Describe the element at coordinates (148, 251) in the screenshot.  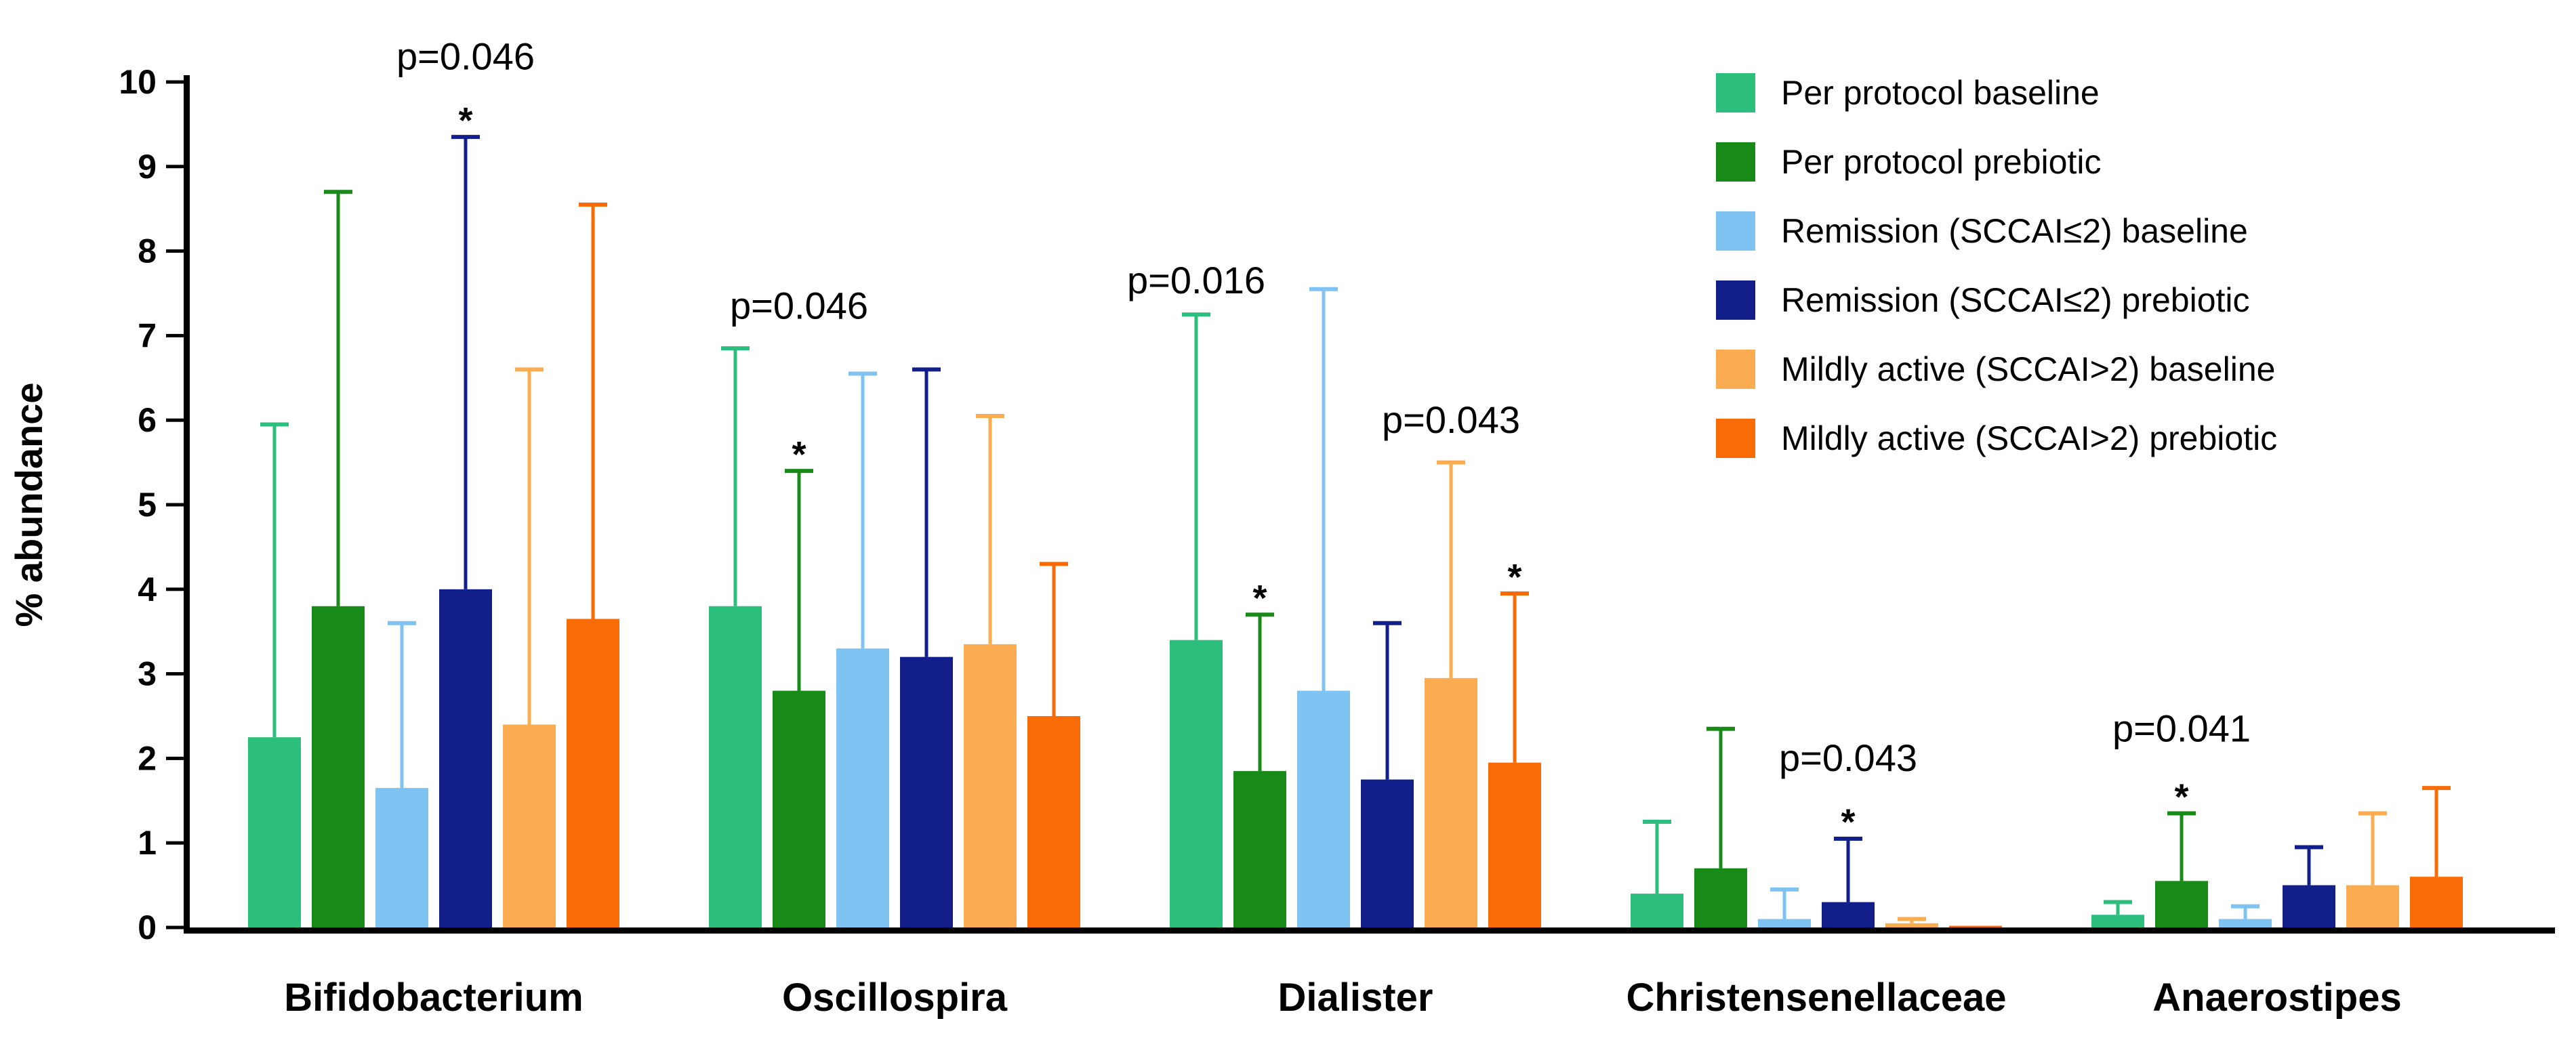
I see `y-tick-label: 8` at that location.